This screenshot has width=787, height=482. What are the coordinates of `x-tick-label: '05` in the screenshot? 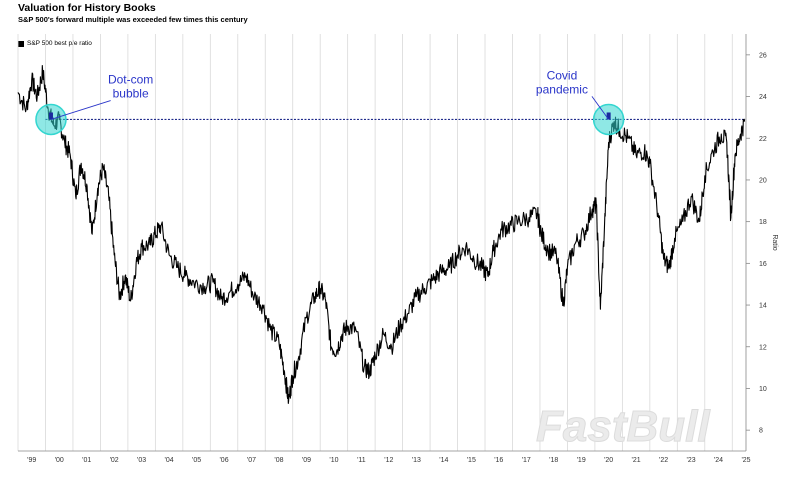 It's located at (196, 460).